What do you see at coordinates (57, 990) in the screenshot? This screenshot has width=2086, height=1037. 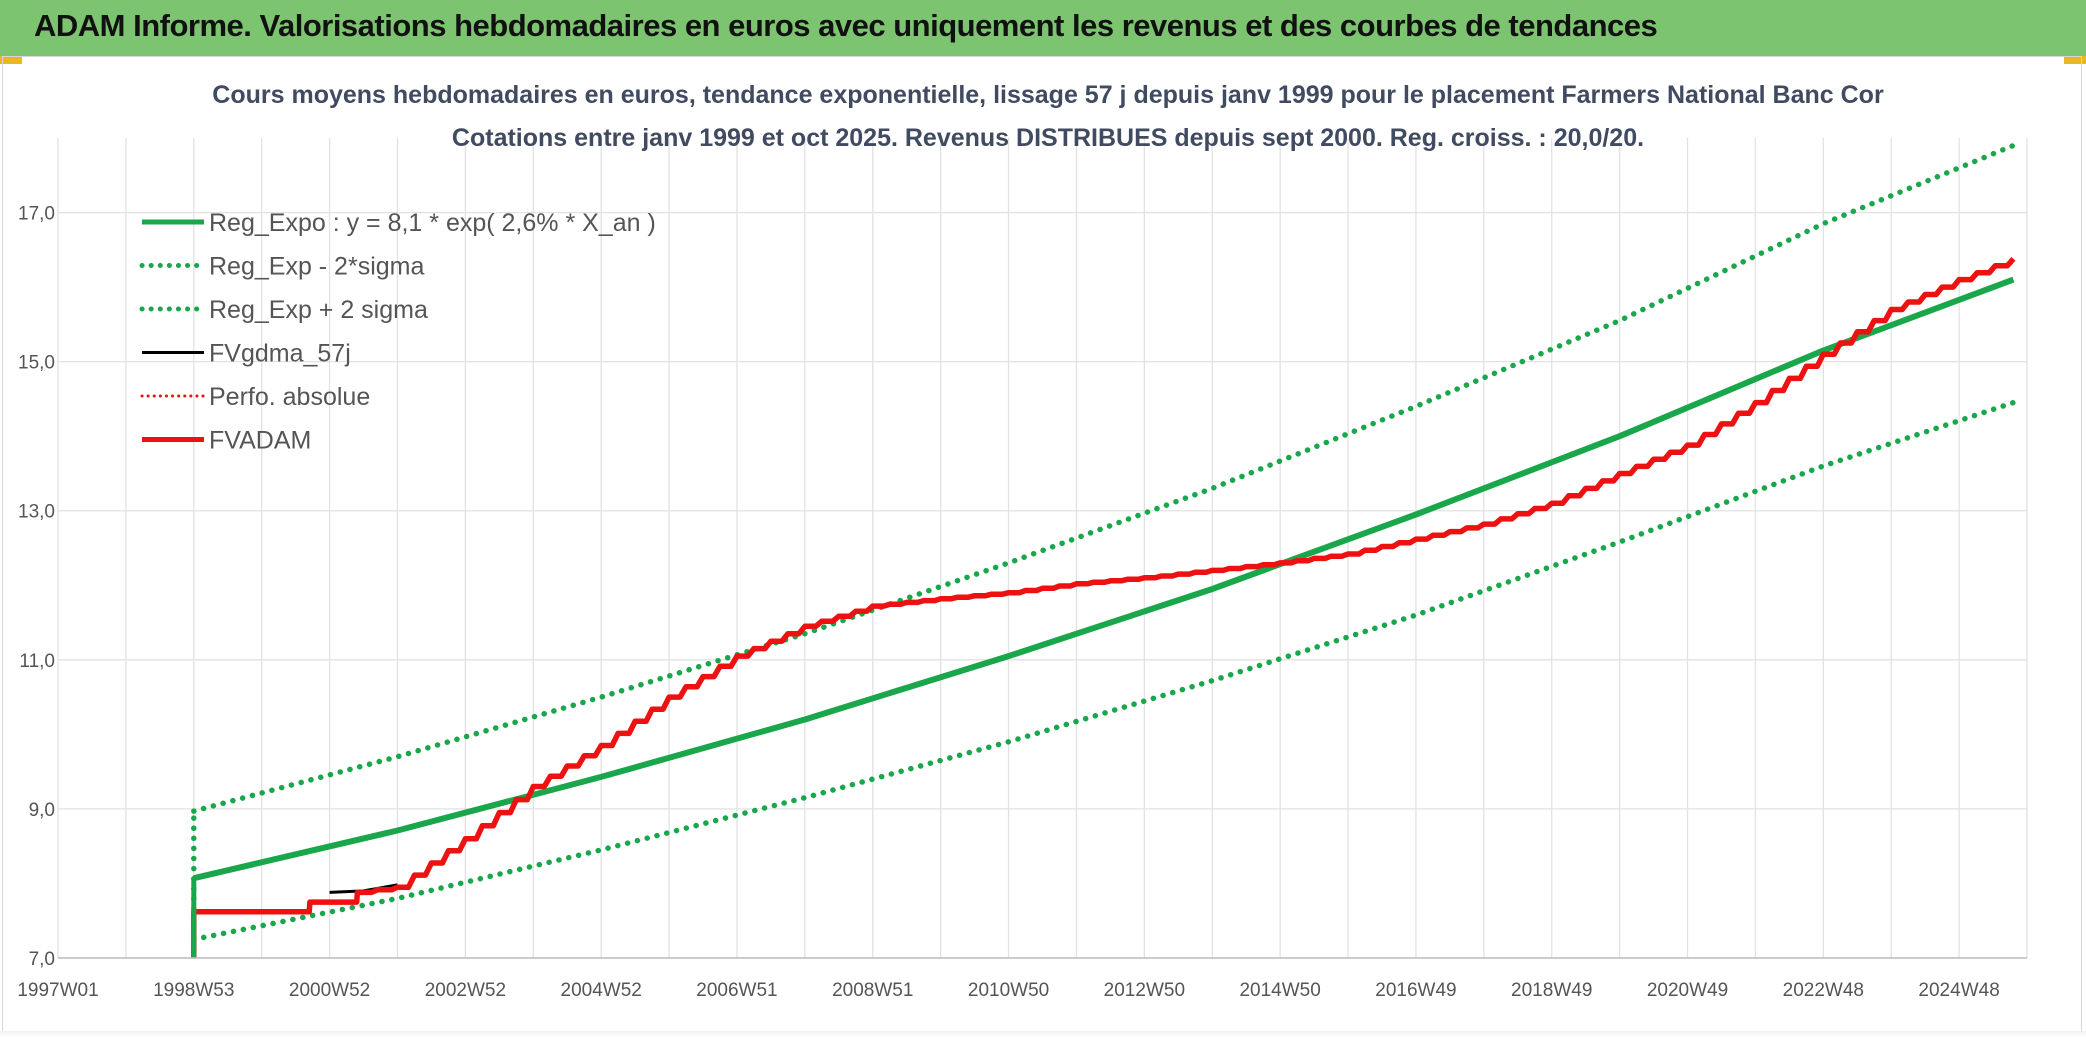 I see `x-tick-label: 1997W01` at bounding box center [57, 990].